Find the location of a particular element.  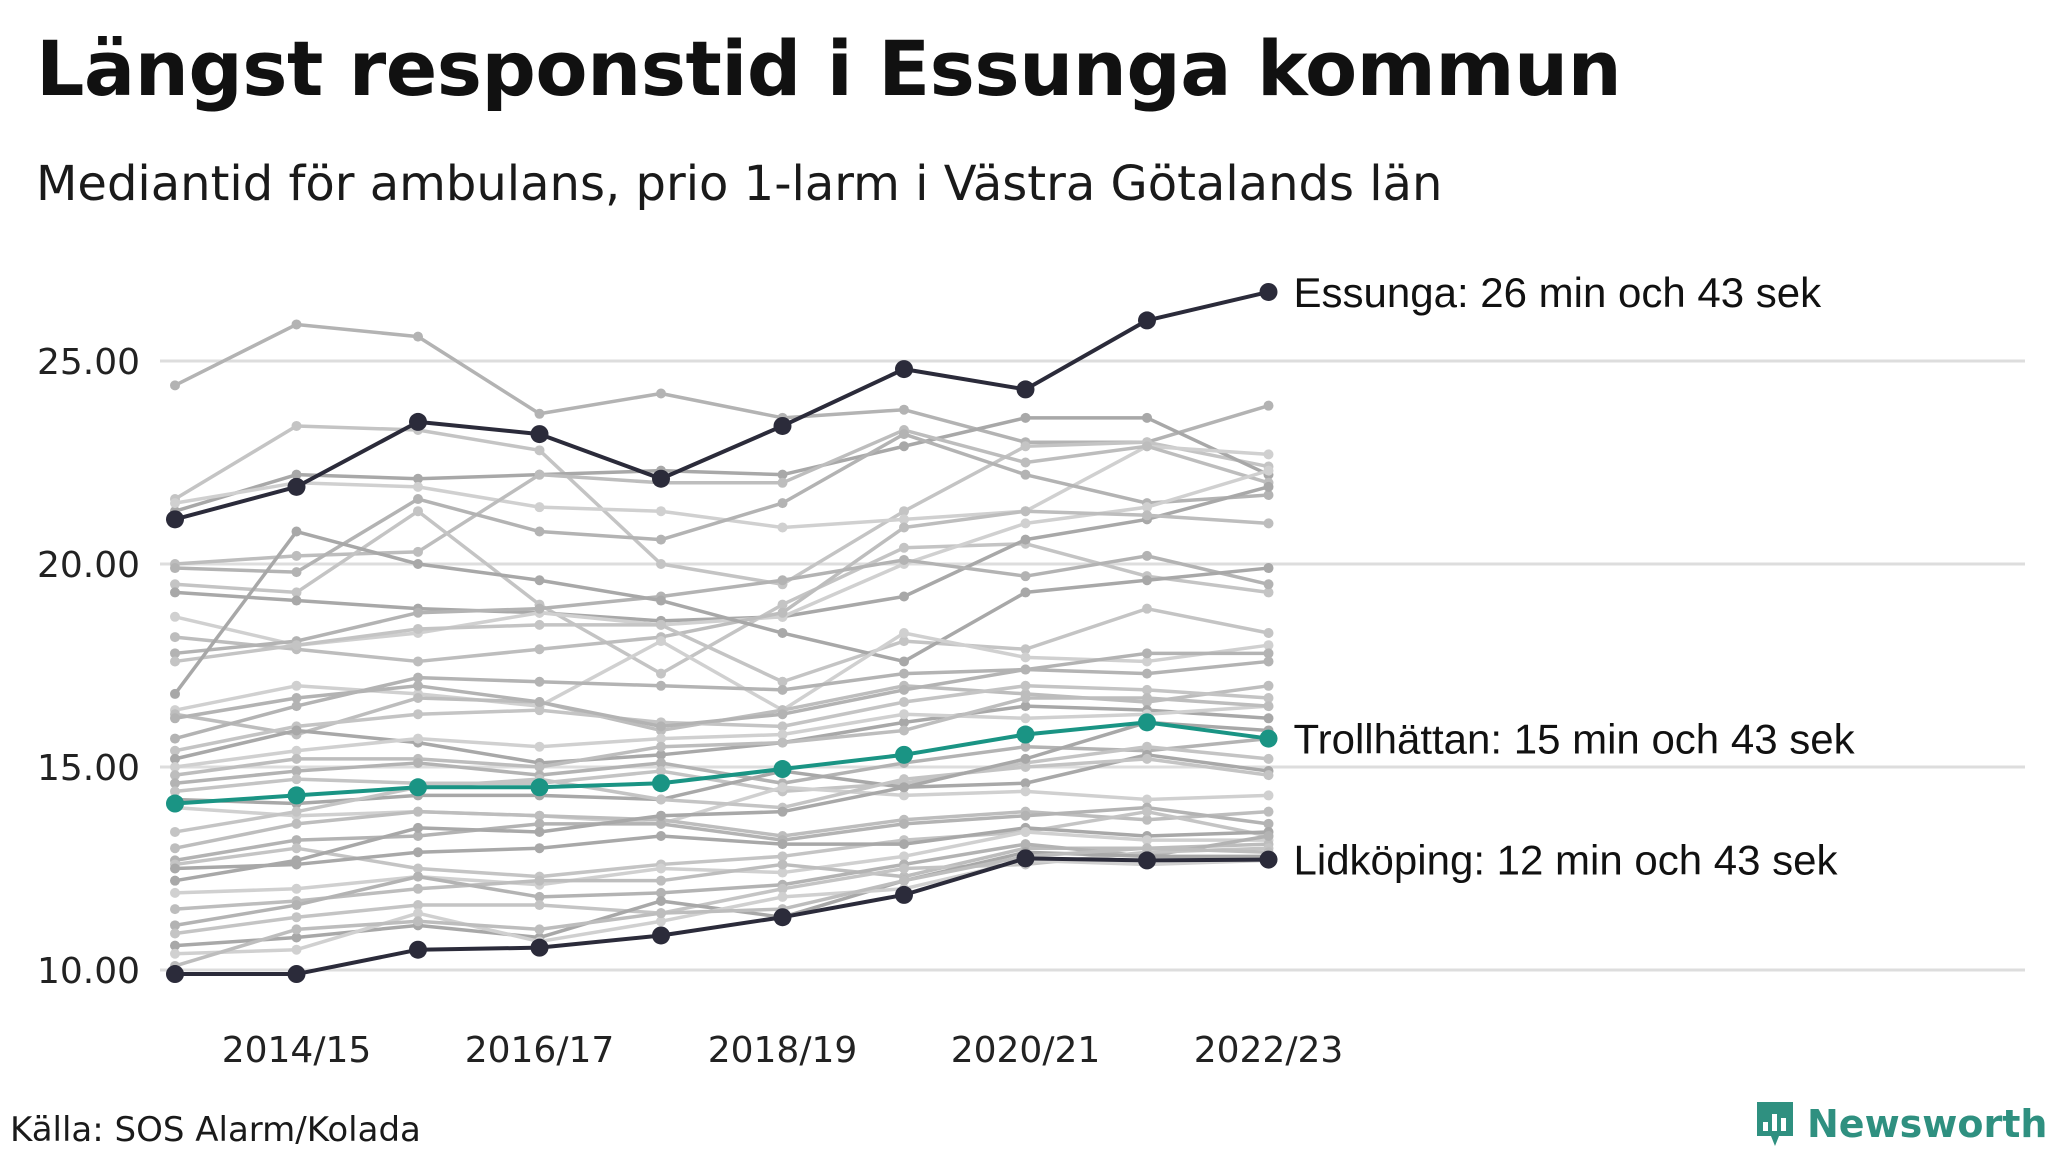

series-line-essunga is located at coordinates (721, 406).